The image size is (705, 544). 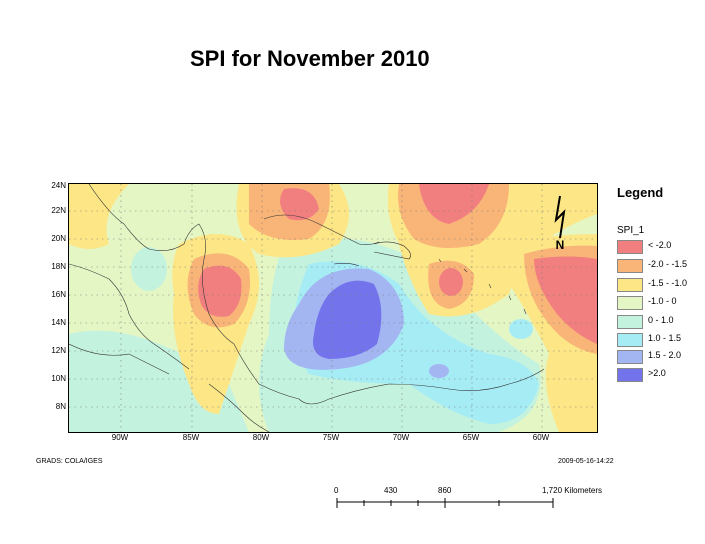 I want to click on lon-label: 90W, so click(x=120, y=437).